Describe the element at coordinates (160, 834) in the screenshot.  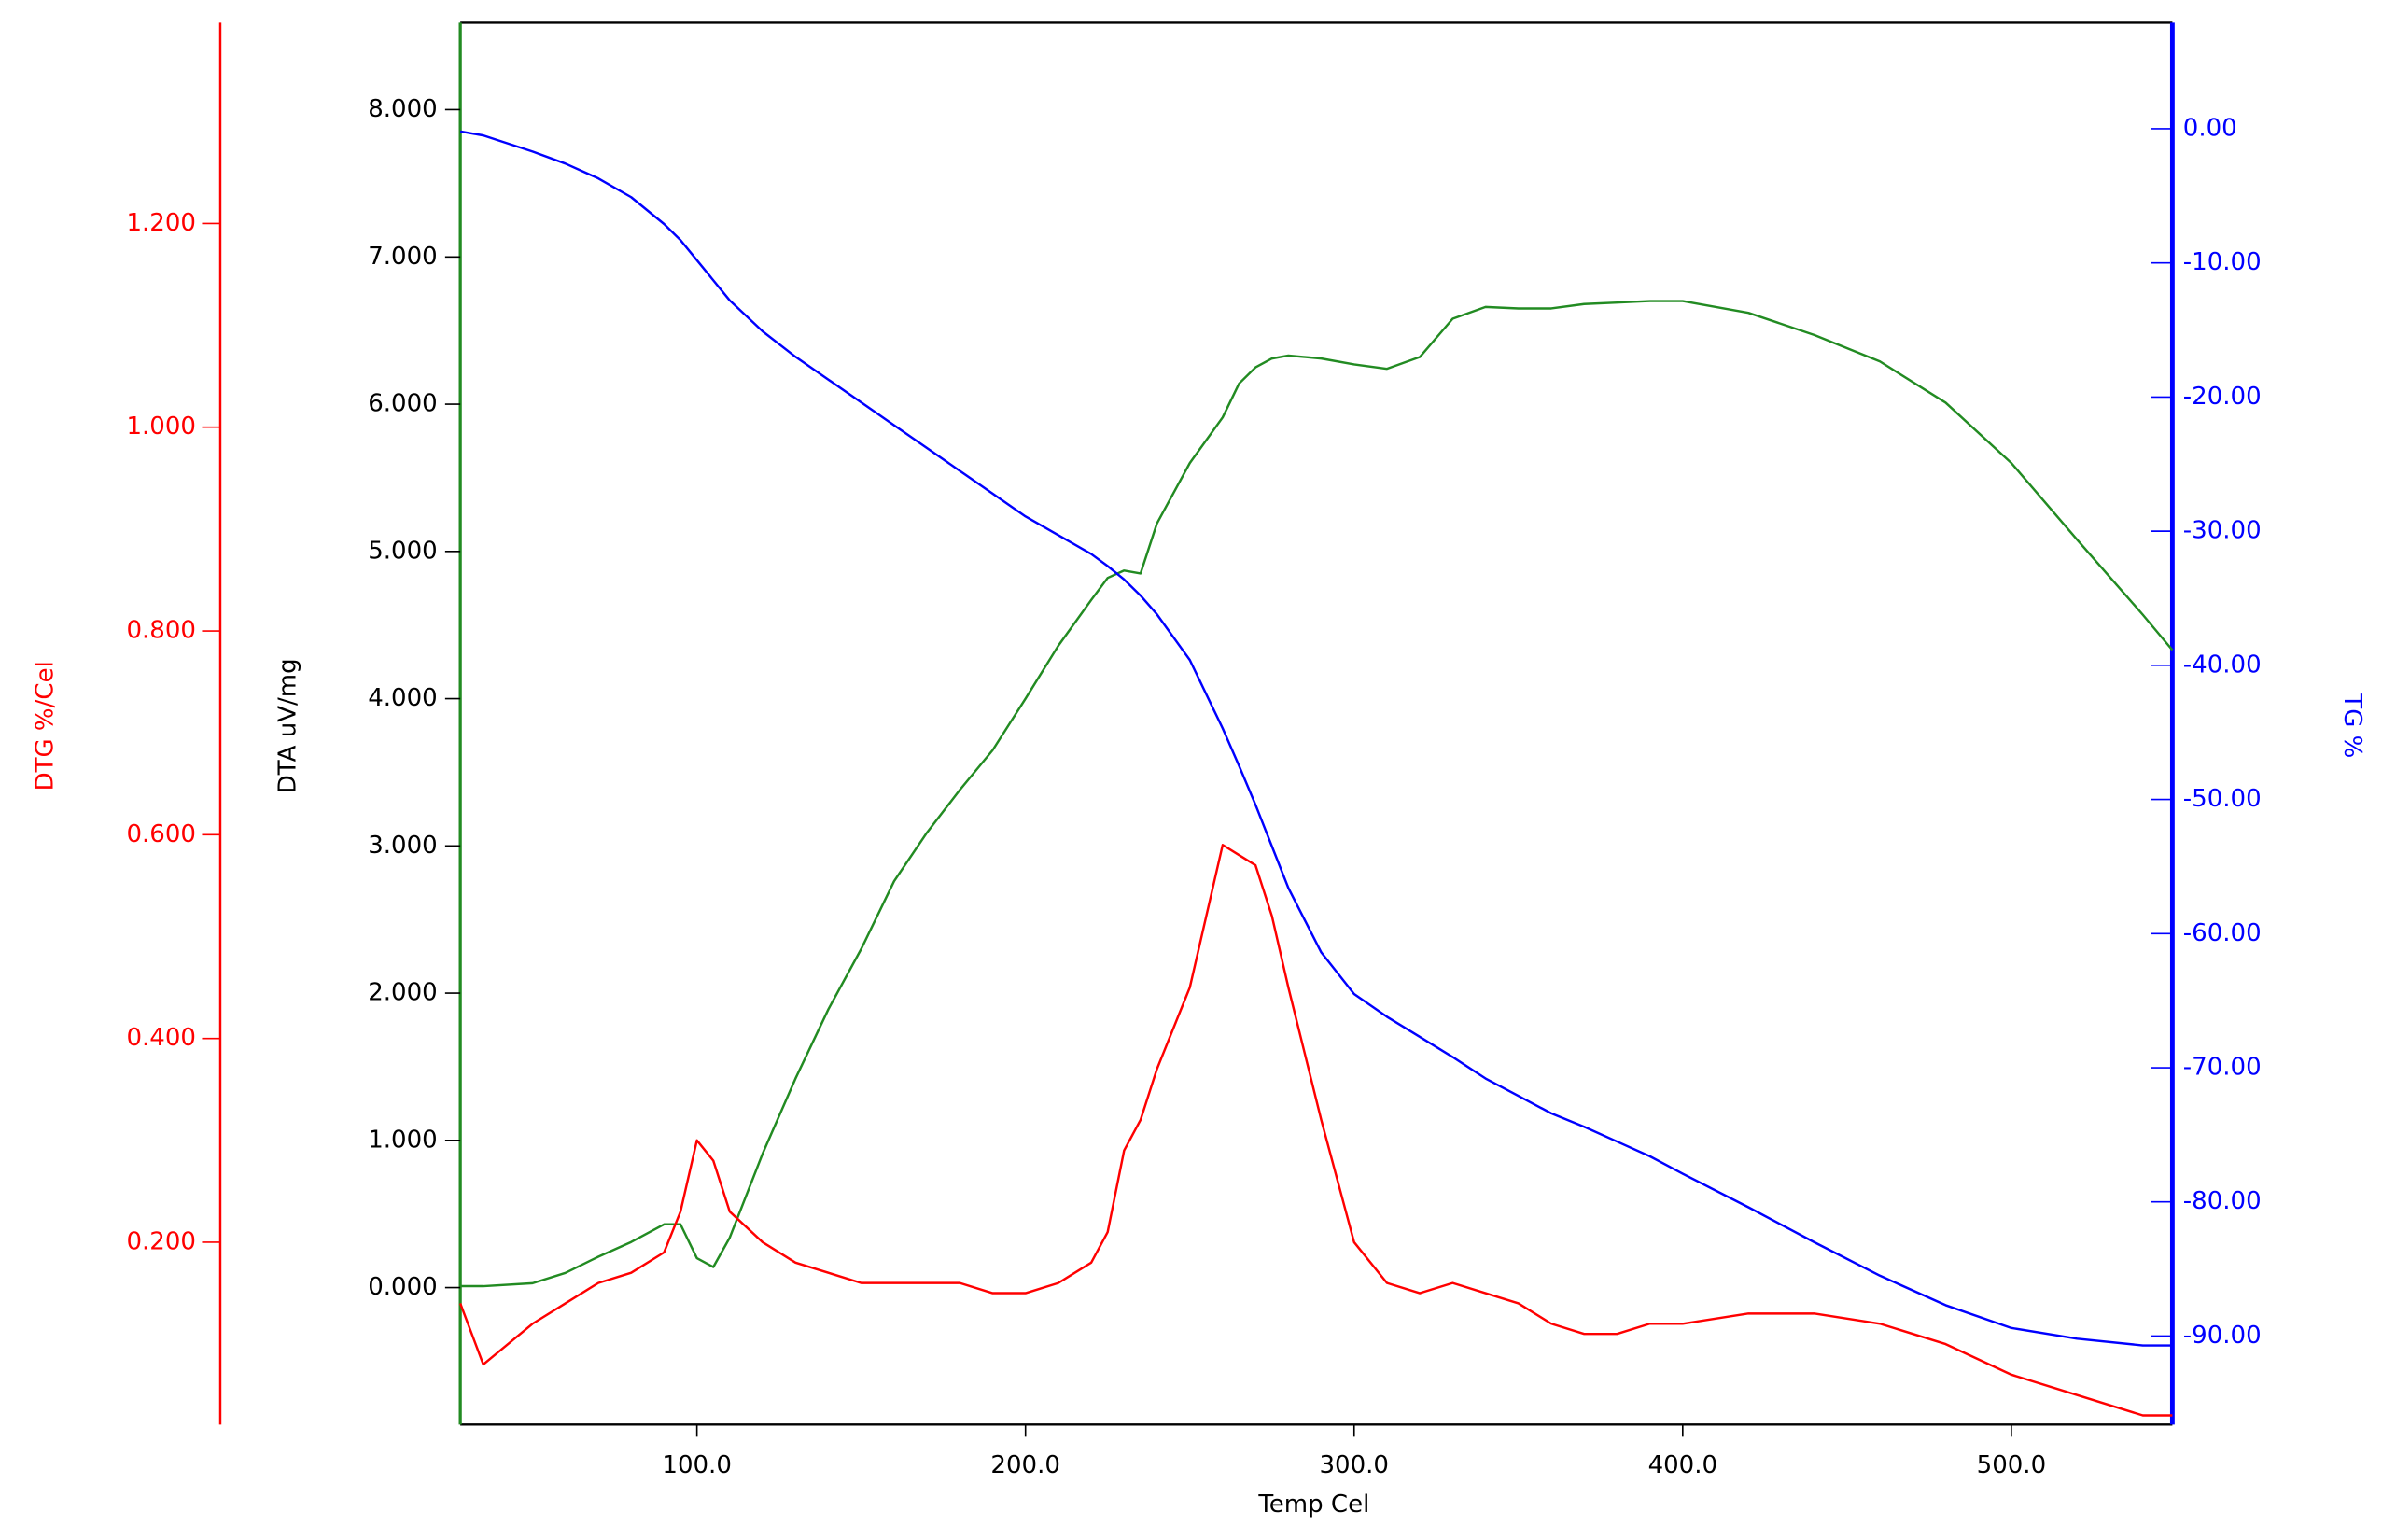
I see `y3-tick-label: 0.600` at that location.